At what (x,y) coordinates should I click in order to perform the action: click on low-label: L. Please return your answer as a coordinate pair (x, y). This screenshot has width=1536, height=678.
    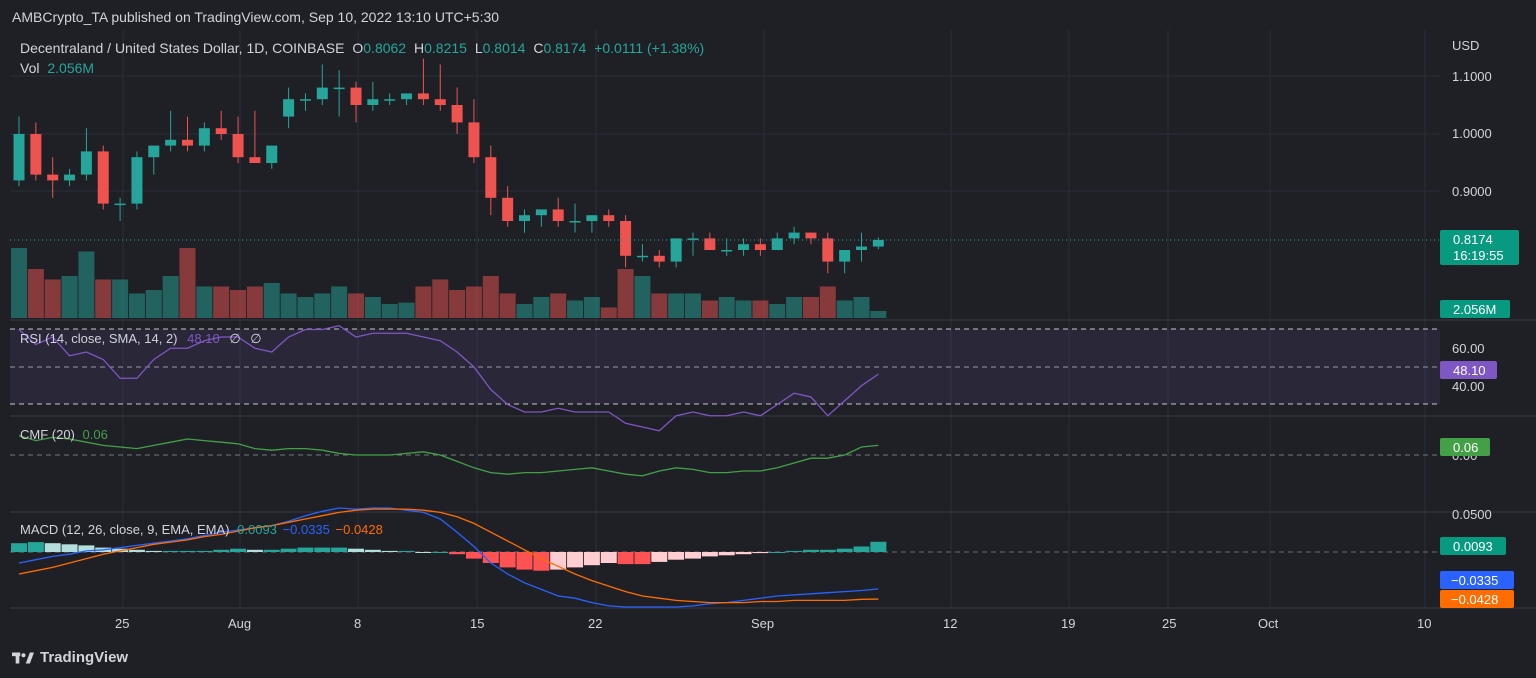
    Looking at the image, I should click on (478, 48).